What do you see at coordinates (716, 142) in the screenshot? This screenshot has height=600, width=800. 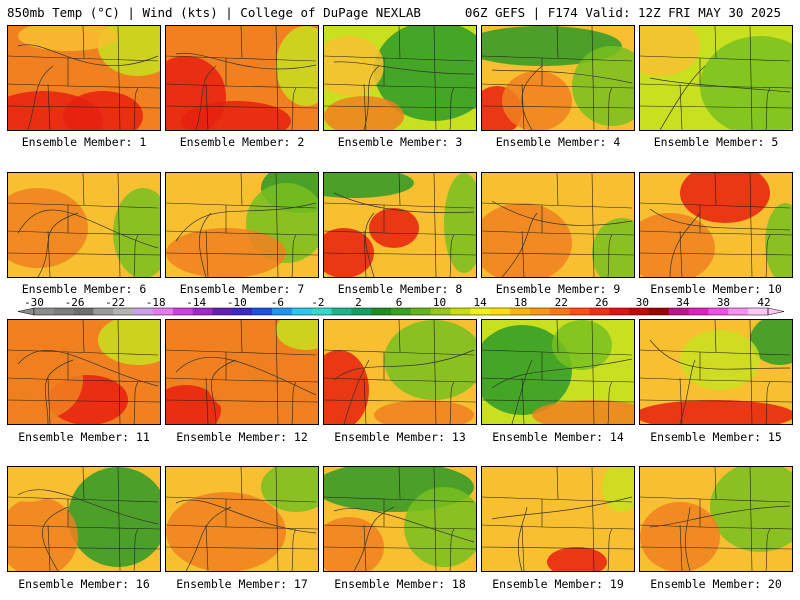 I see `ensemble-member-label: Ensemble Member: 5` at bounding box center [716, 142].